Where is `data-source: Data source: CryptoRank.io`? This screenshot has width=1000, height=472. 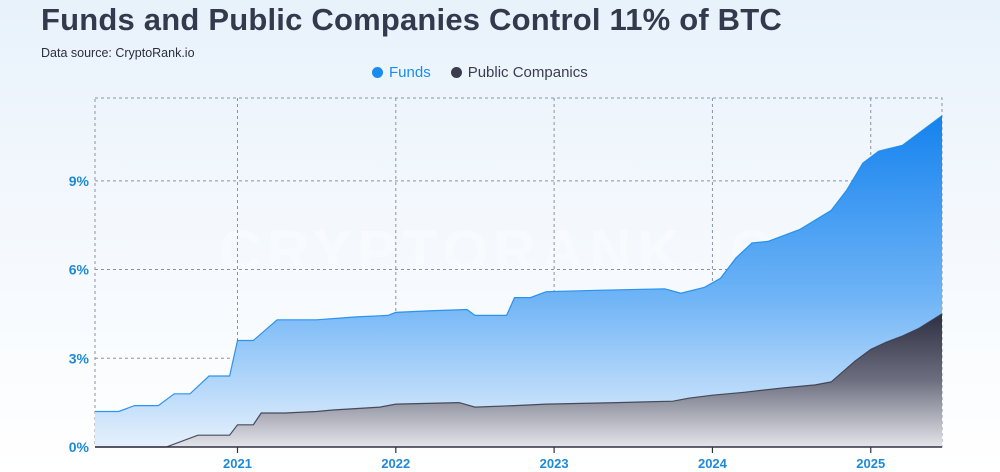
data-source: Data source: CryptoRank.io is located at coordinates (118, 53).